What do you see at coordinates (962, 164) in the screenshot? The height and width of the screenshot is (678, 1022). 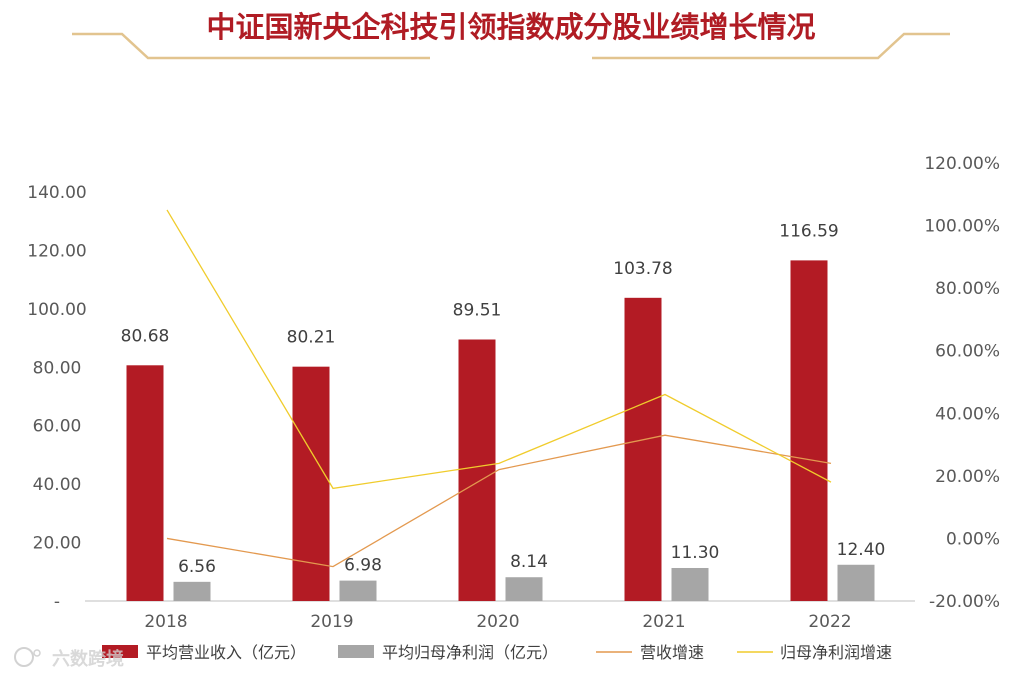 I see `y-right-tick-label: 120.00%` at bounding box center [962, 164].